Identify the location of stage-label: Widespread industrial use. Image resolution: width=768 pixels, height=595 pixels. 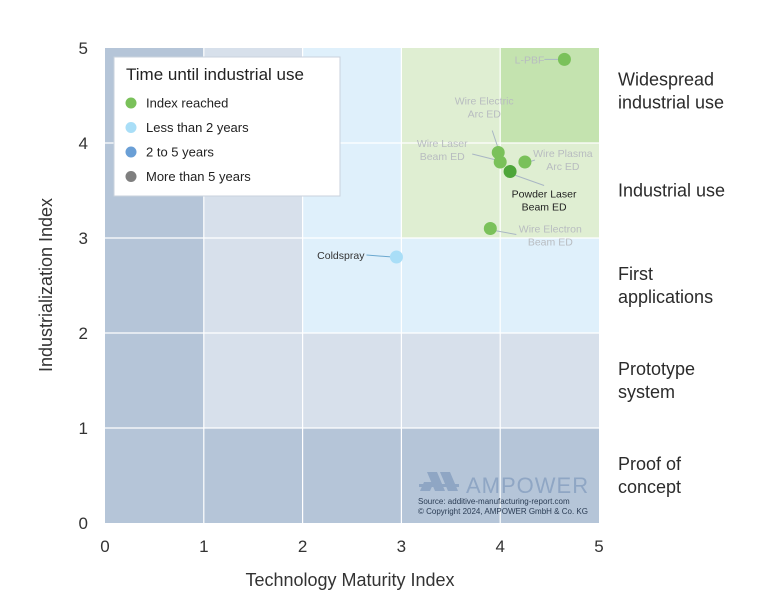
(671, 90).